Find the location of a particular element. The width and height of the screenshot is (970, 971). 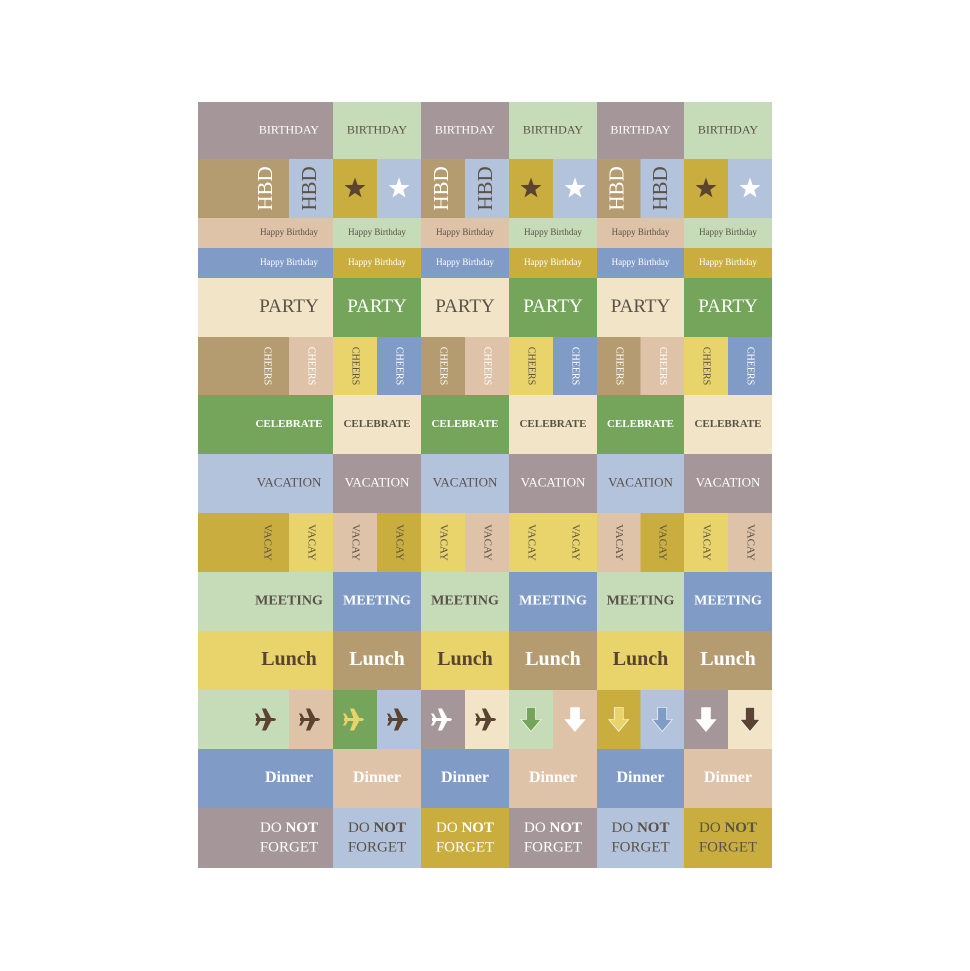

sticker-text: PARTY is located at coordinates (465, 306).